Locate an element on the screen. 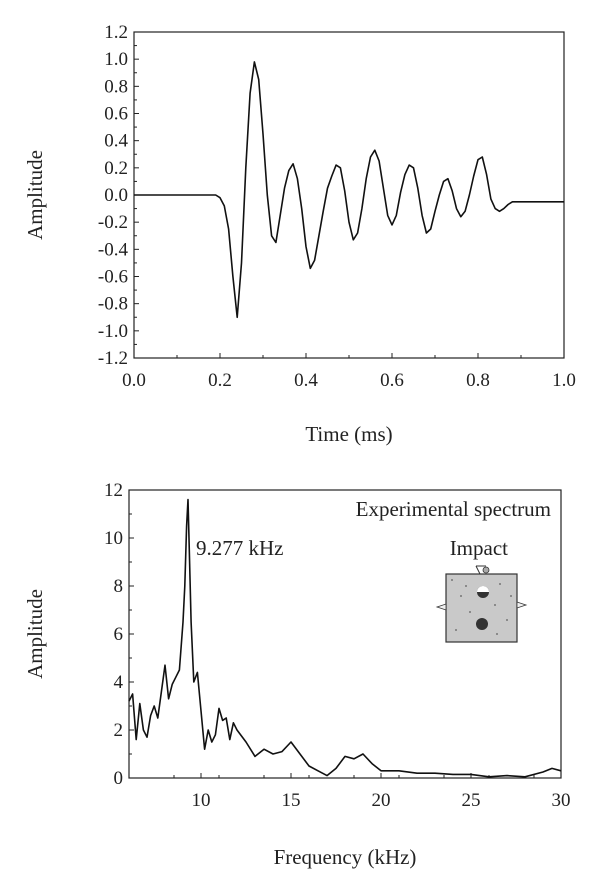 The width and height of the screenshot is (600, 888). x-tick-label: 20 is located at coordinates (381, 800).